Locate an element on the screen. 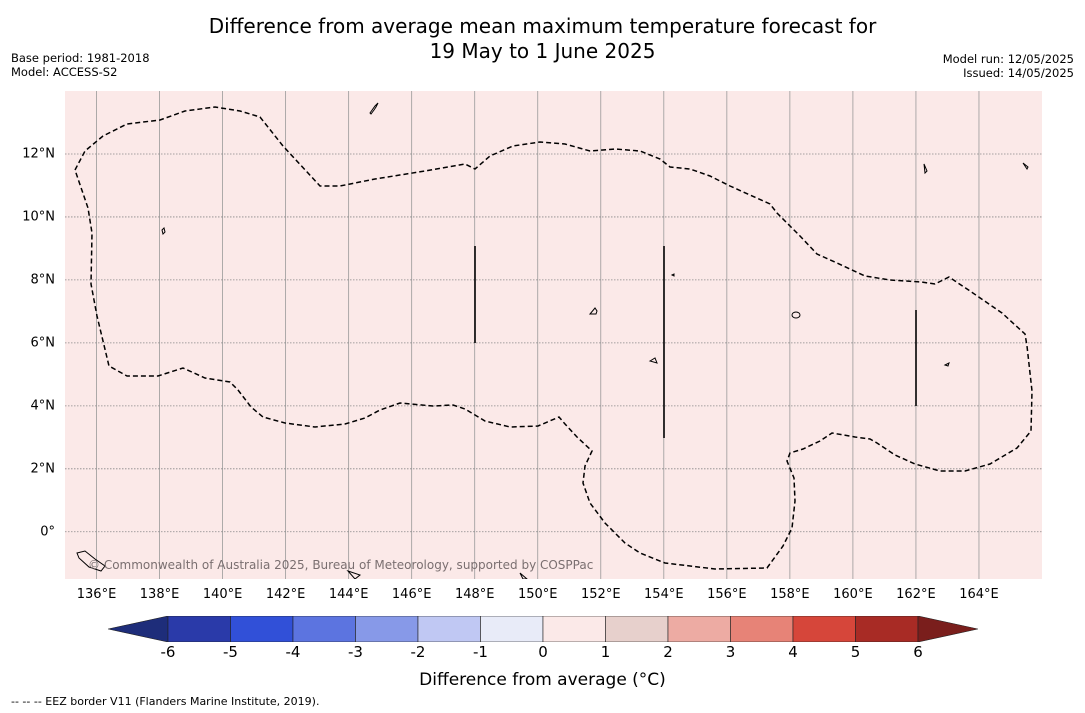 The width and height of the screenshot is (1085, 713). colorbar-title: Difference from average (°C) is located at coordinates (542, 680).